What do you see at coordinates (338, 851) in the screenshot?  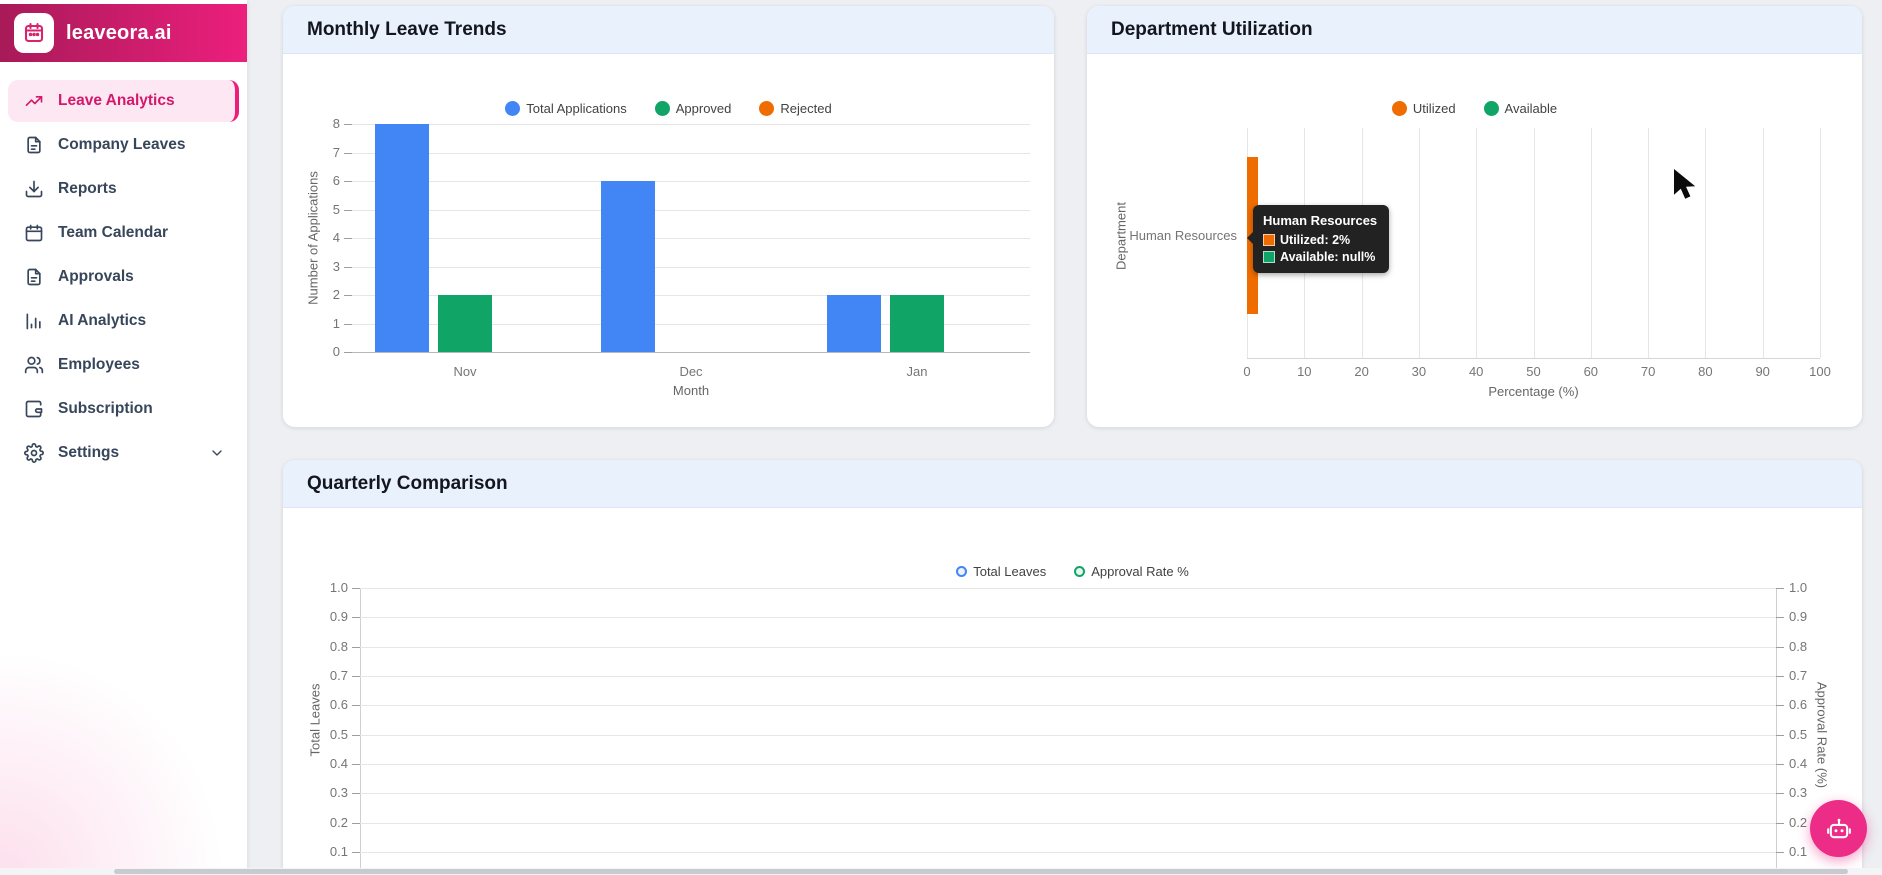 I see `left-y-tick-label: 0.1` at bounding box center [338, 851].